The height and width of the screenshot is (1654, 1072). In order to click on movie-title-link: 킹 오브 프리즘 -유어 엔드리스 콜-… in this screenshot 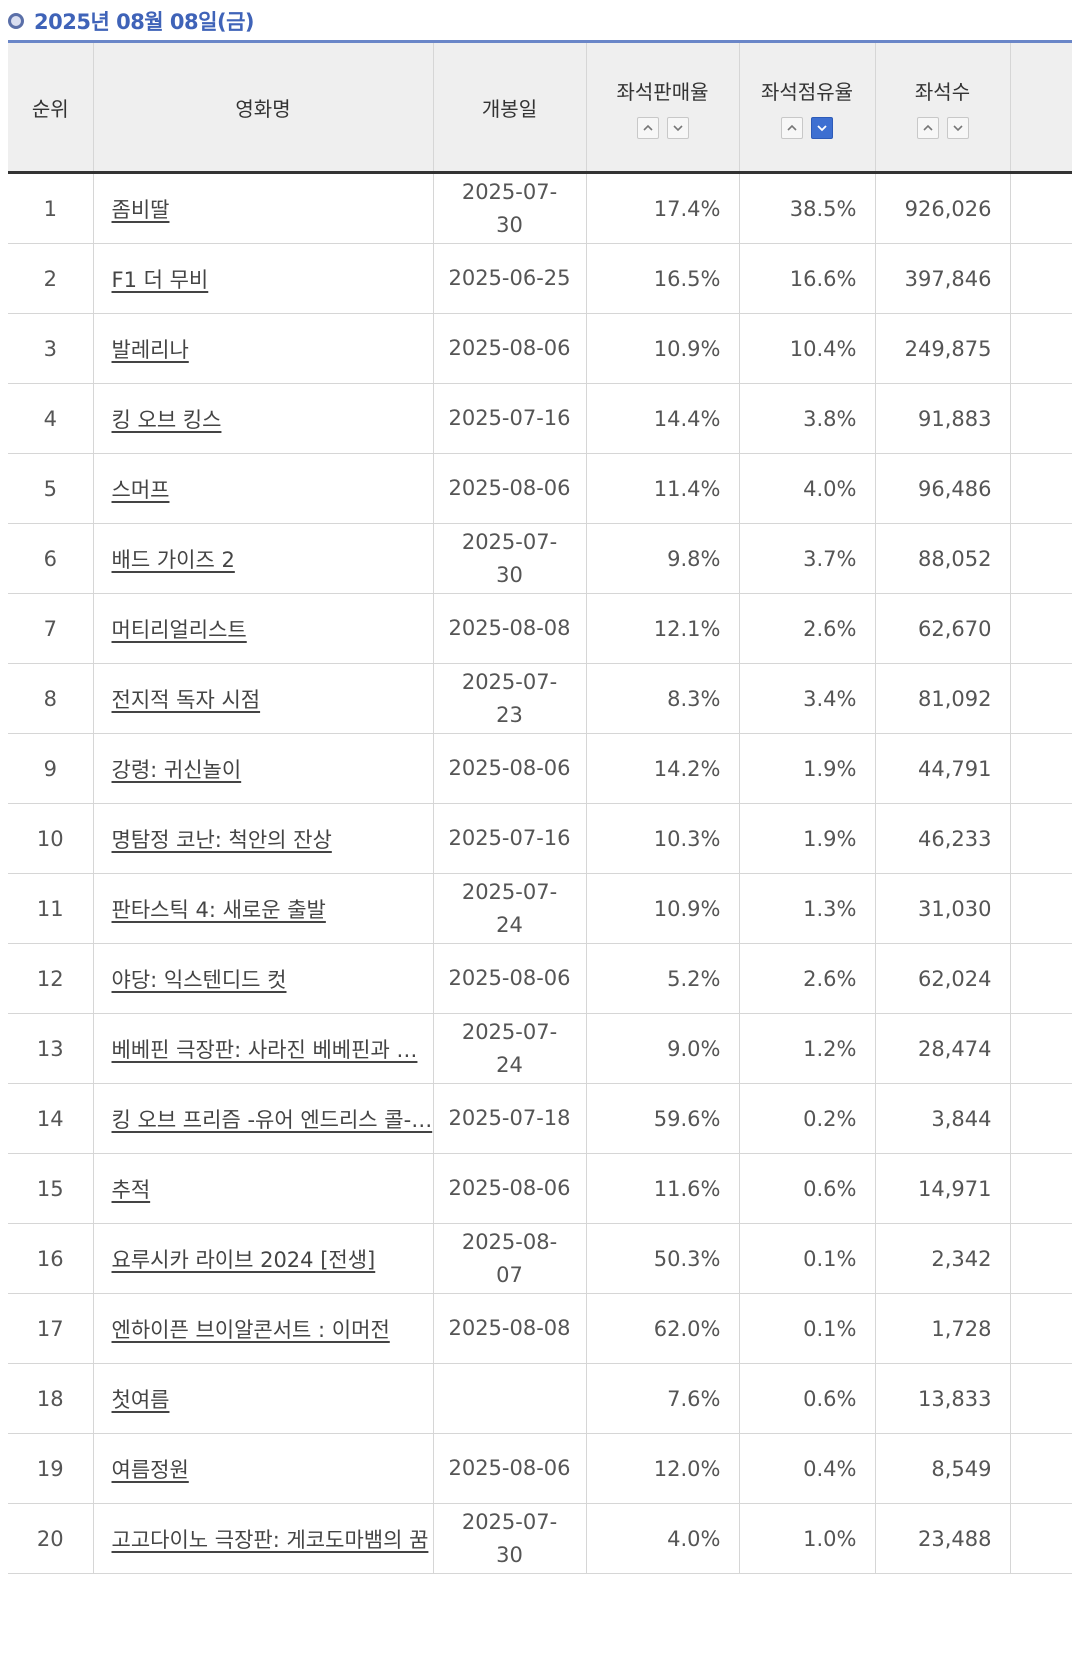, I will do `click(272, 1119)`.